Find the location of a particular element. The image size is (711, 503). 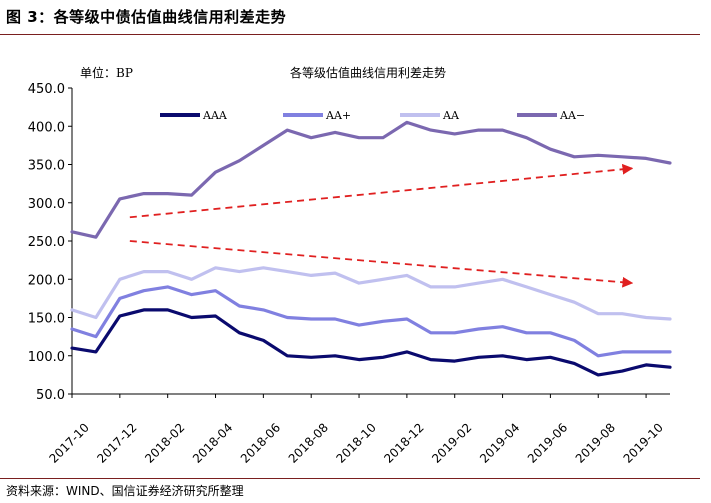

legend-label: AAA is located at coordinates (215, 115).